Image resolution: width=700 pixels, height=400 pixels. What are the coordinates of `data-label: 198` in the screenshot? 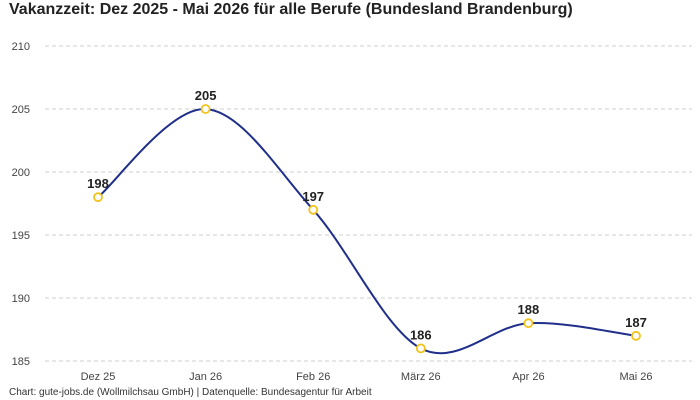 It's located at (98, 183).